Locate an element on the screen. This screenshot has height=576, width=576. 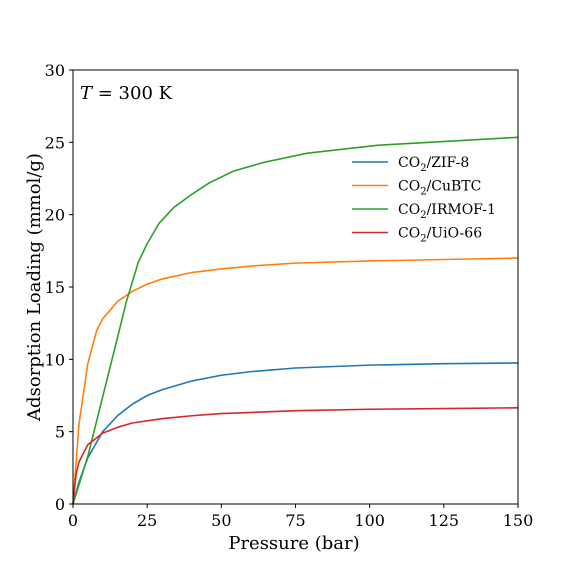
legend-label-irmof-1: CO2/IRMOF-1 is located at coordinates (447, 211).